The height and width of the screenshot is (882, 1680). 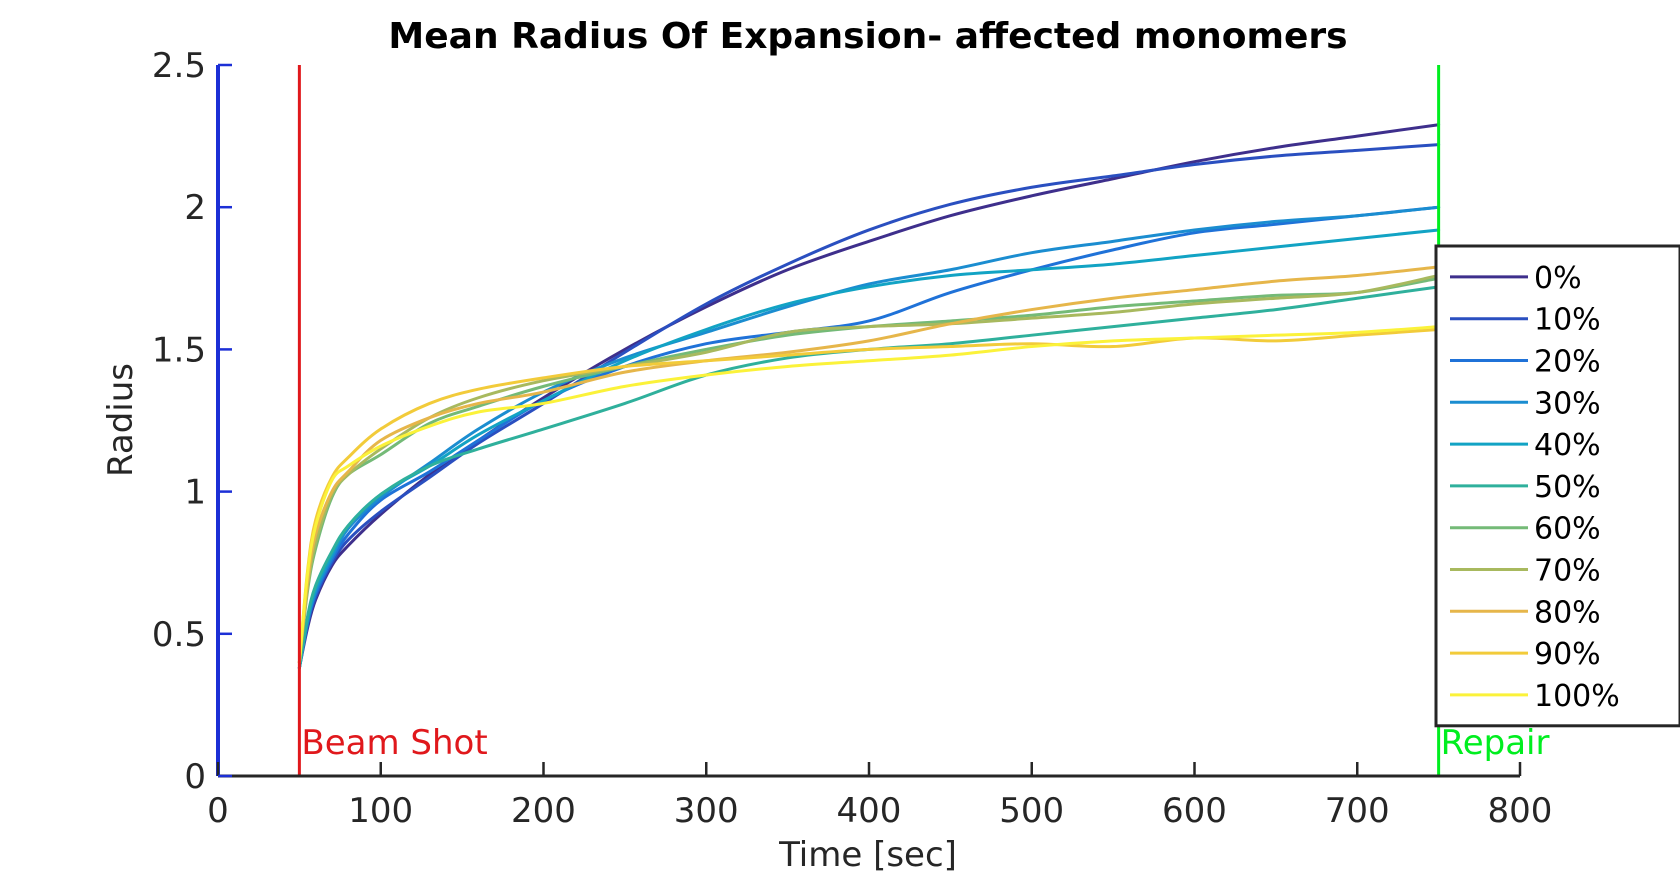 What do you see at coordinates (179, 350) in the screenshot?
I see `y-tick-label-3: 1.5` at bounding box center [179, 350].